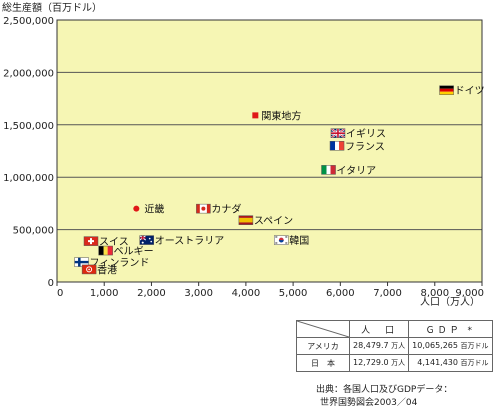 This screenshot has height=414, width=497. Describe the element at coordinates (450, 329) in the screenshot. I see `table-header-gdp: ＧＤＰ *` at that location.